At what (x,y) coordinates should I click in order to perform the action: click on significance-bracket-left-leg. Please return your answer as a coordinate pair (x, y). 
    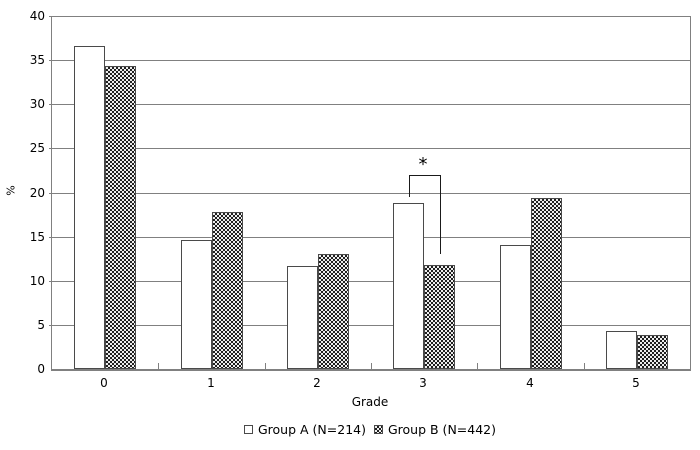
    Looking at the image, I should click on (409, 186).